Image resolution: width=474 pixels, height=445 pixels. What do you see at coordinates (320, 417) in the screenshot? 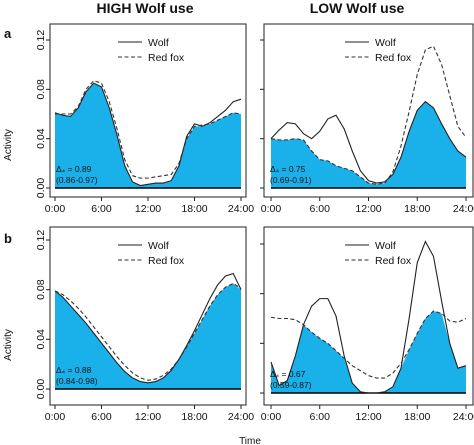
I see `x-tick-label-b-low-1: 6:00` at bounding box center [320, 417].